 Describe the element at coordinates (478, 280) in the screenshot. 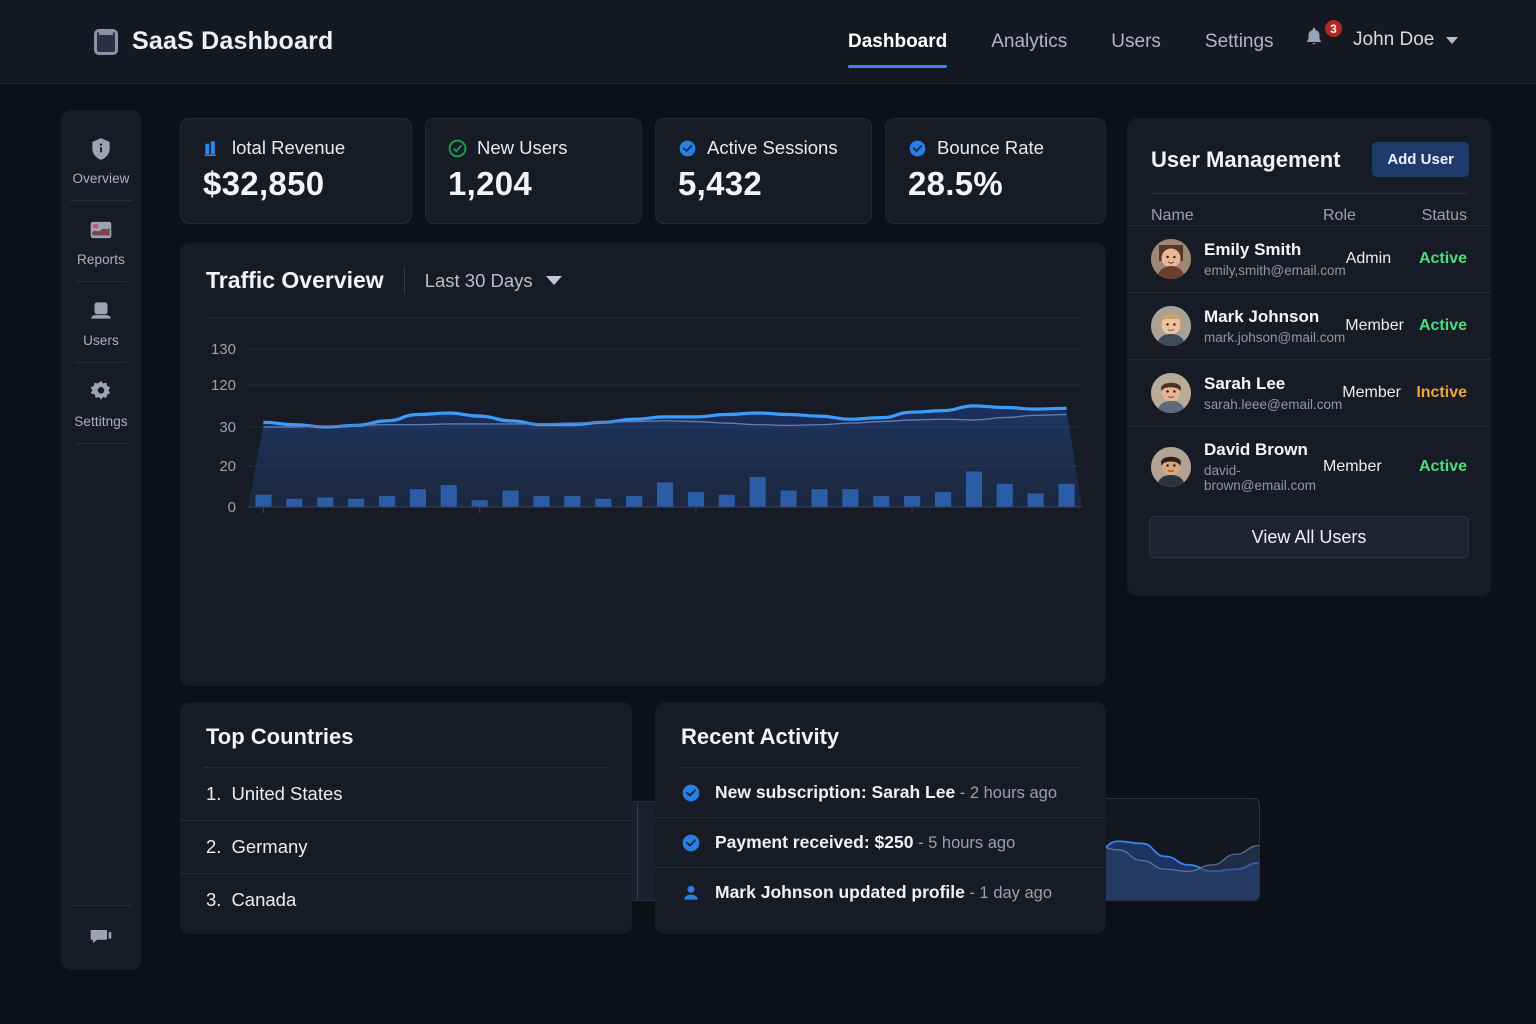

I see `date-range-label: Last 30 Days` at that location.